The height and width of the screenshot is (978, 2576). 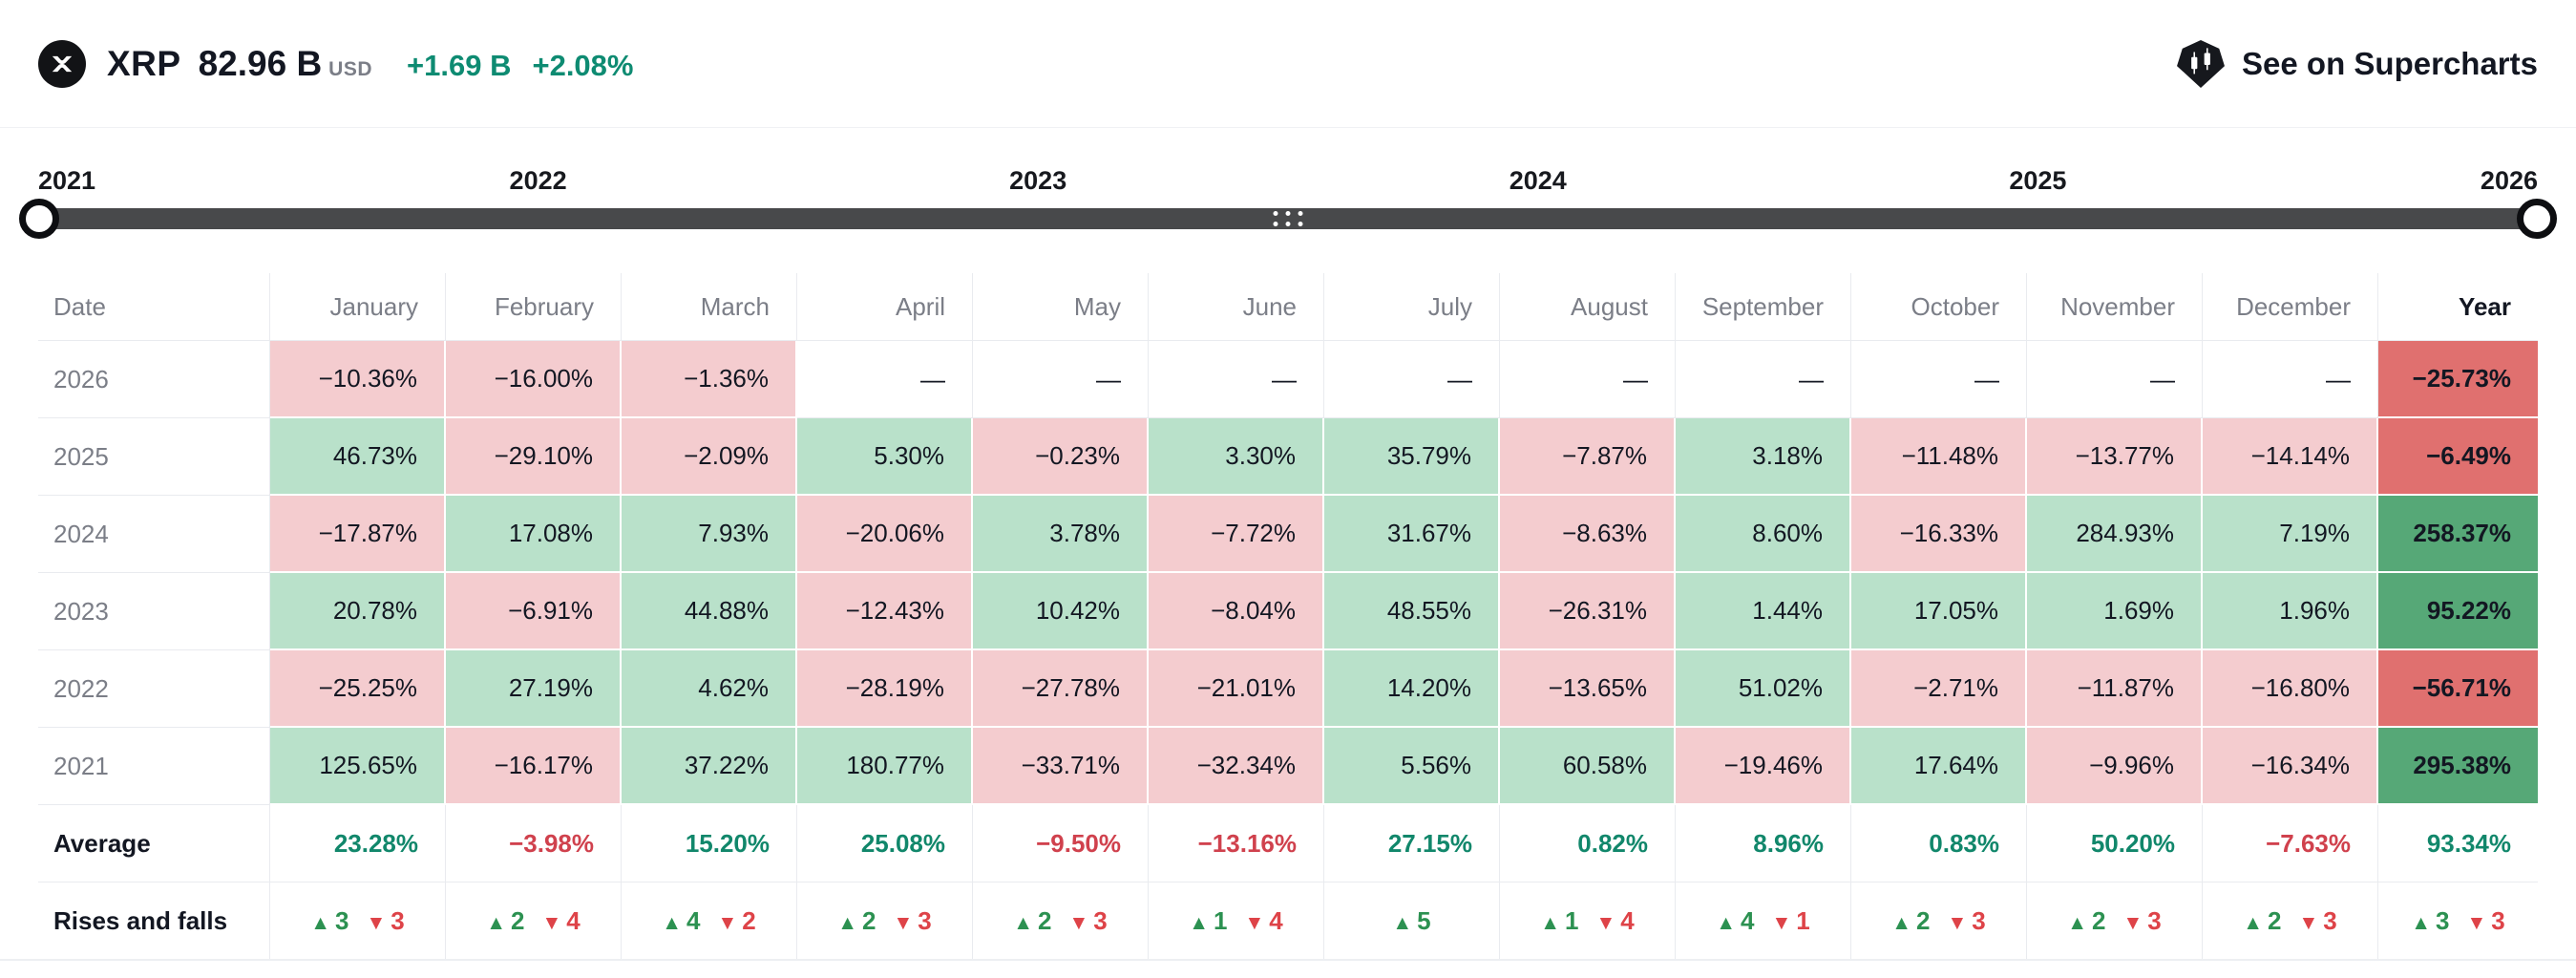 I want to click on see-on-supercharts-button: See on Supercharts, so click(x=2357, y=64).